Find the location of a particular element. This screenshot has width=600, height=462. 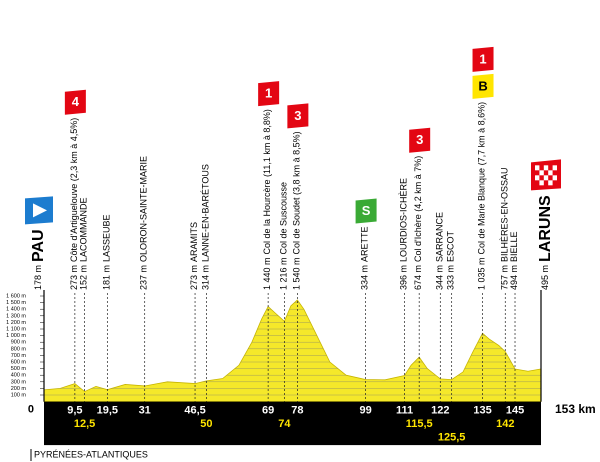

waypoint-label: 1 216 m Col de Suscousse is located at coordinates (284, 236).